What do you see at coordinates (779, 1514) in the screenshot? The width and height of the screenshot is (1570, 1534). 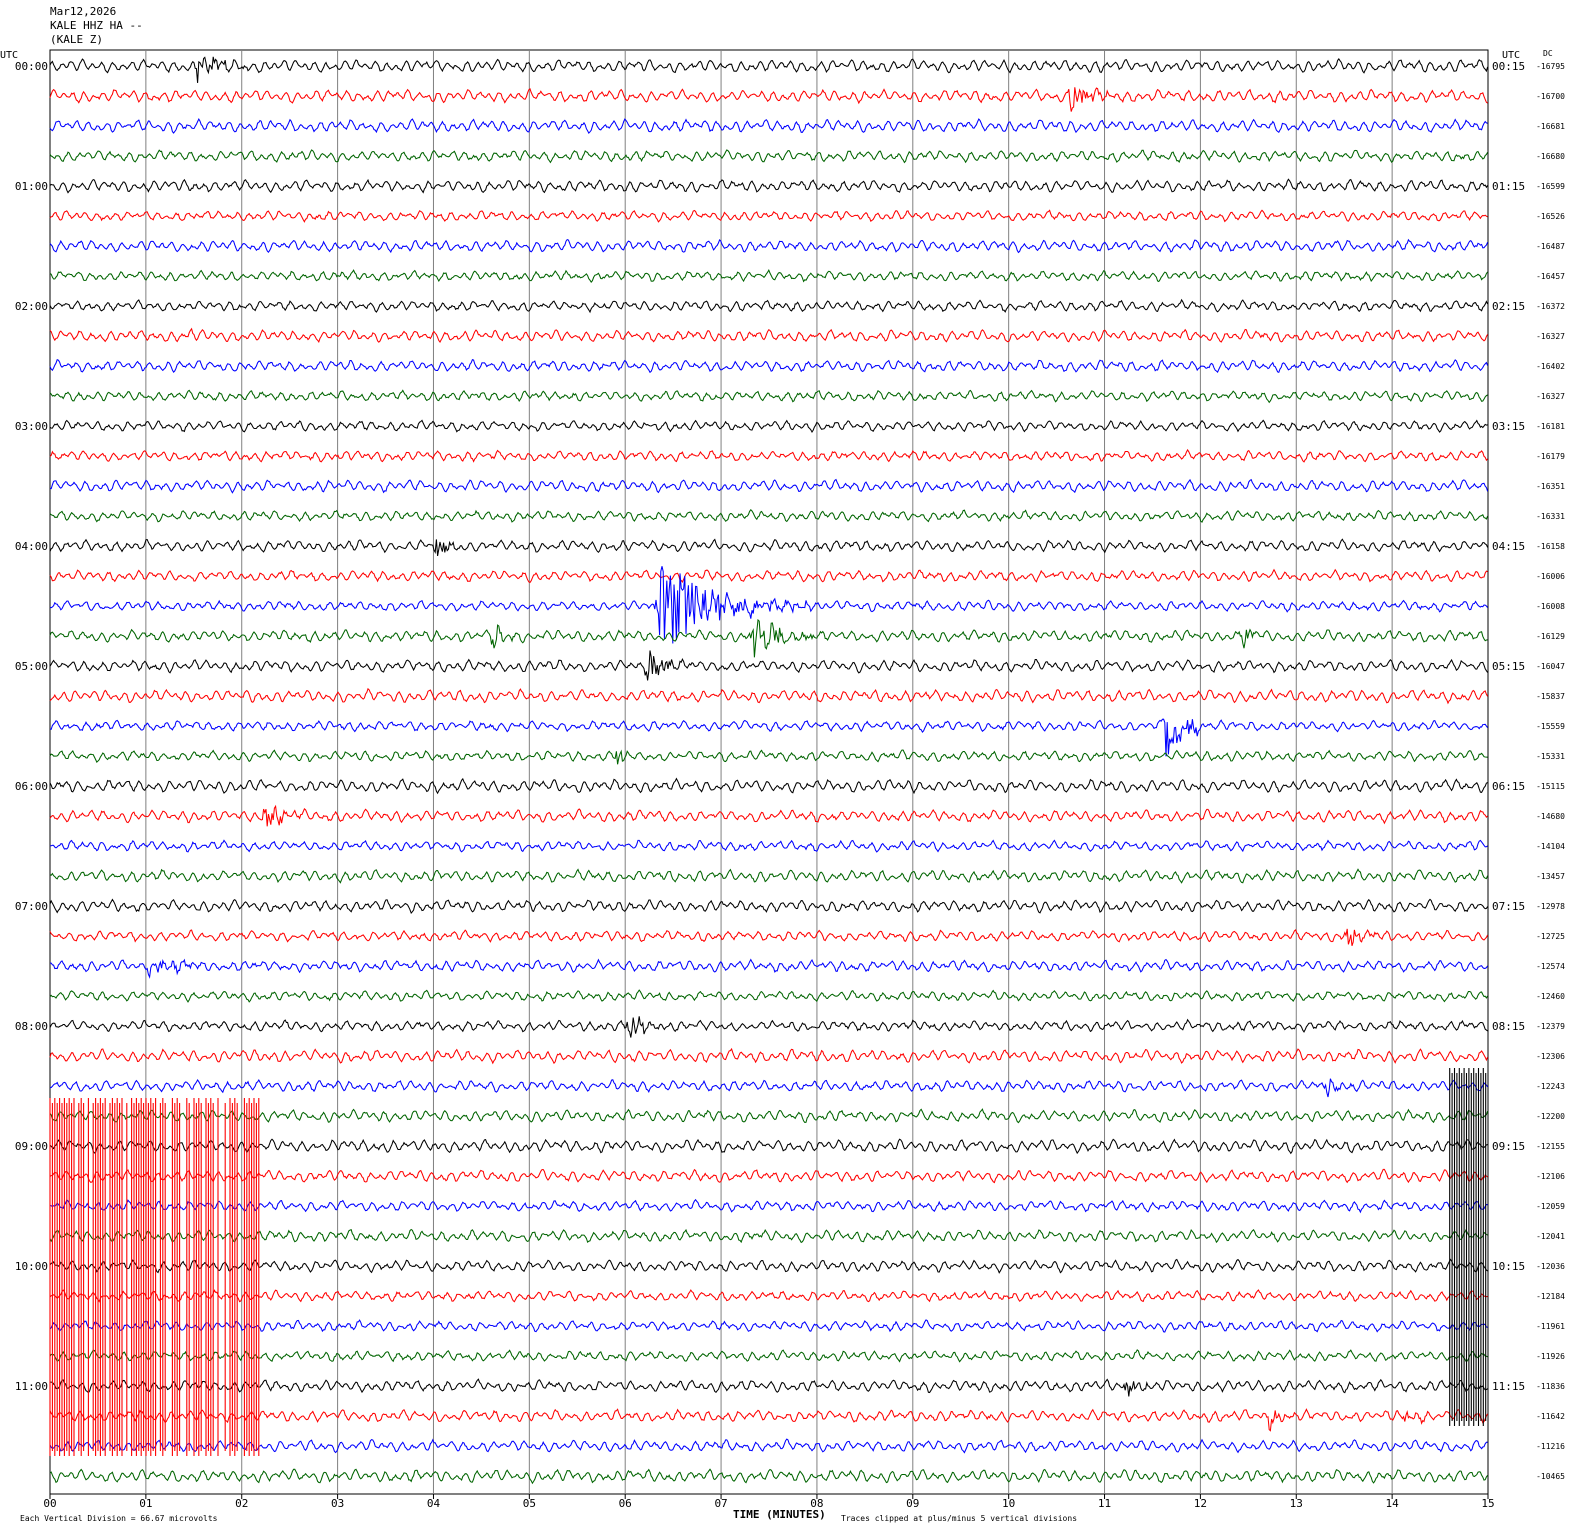 I see `x-axis-title: TIME (MINUTES)` at bounding box center [779, 1514].